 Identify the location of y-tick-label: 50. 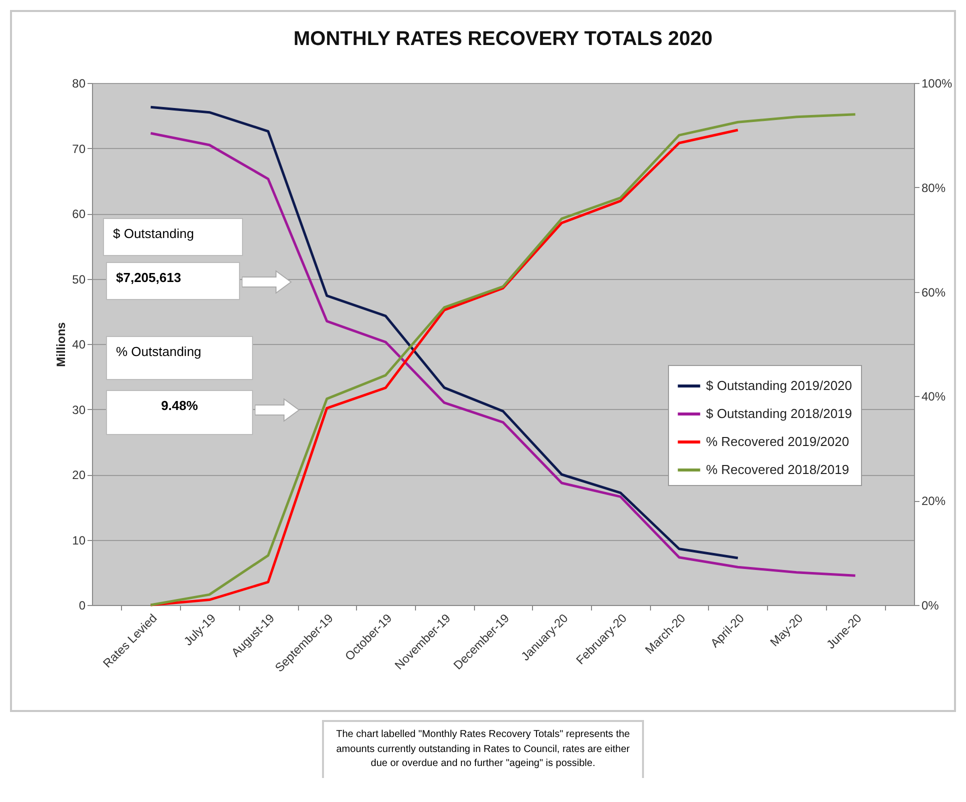
(79, 279).